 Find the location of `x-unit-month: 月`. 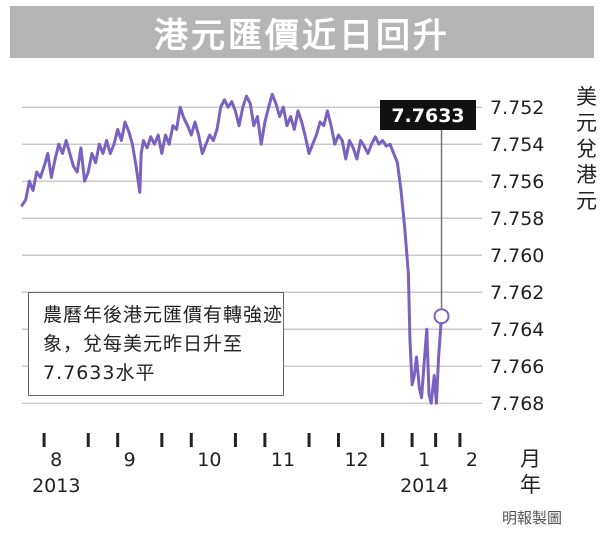

x-unit-month: 月 is located at coordinates (530, 459).